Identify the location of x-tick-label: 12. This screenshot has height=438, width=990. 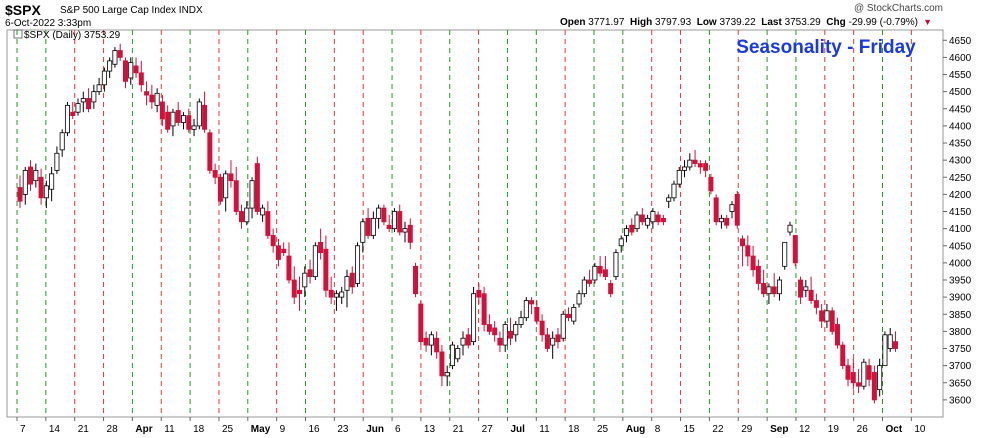
(805, 429).